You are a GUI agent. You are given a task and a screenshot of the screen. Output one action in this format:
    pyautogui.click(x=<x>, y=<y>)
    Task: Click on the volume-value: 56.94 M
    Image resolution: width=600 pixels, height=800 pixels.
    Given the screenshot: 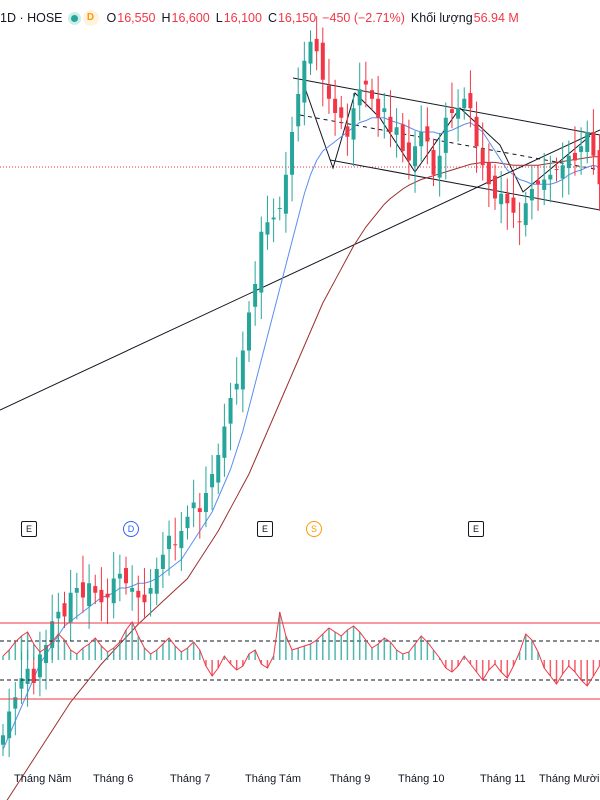 What is the action you would take?
    pyautogui.click(x=496, y=18)
    